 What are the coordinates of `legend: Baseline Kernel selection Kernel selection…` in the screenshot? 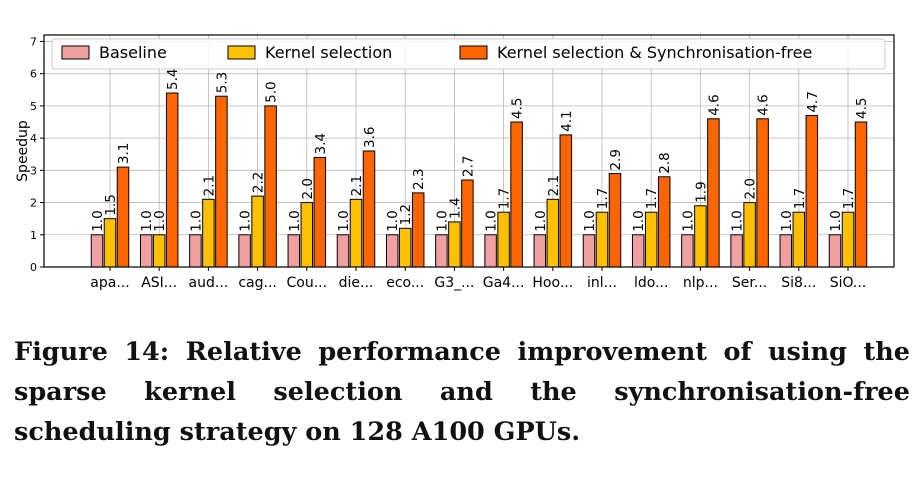 It's located at (468, 54).